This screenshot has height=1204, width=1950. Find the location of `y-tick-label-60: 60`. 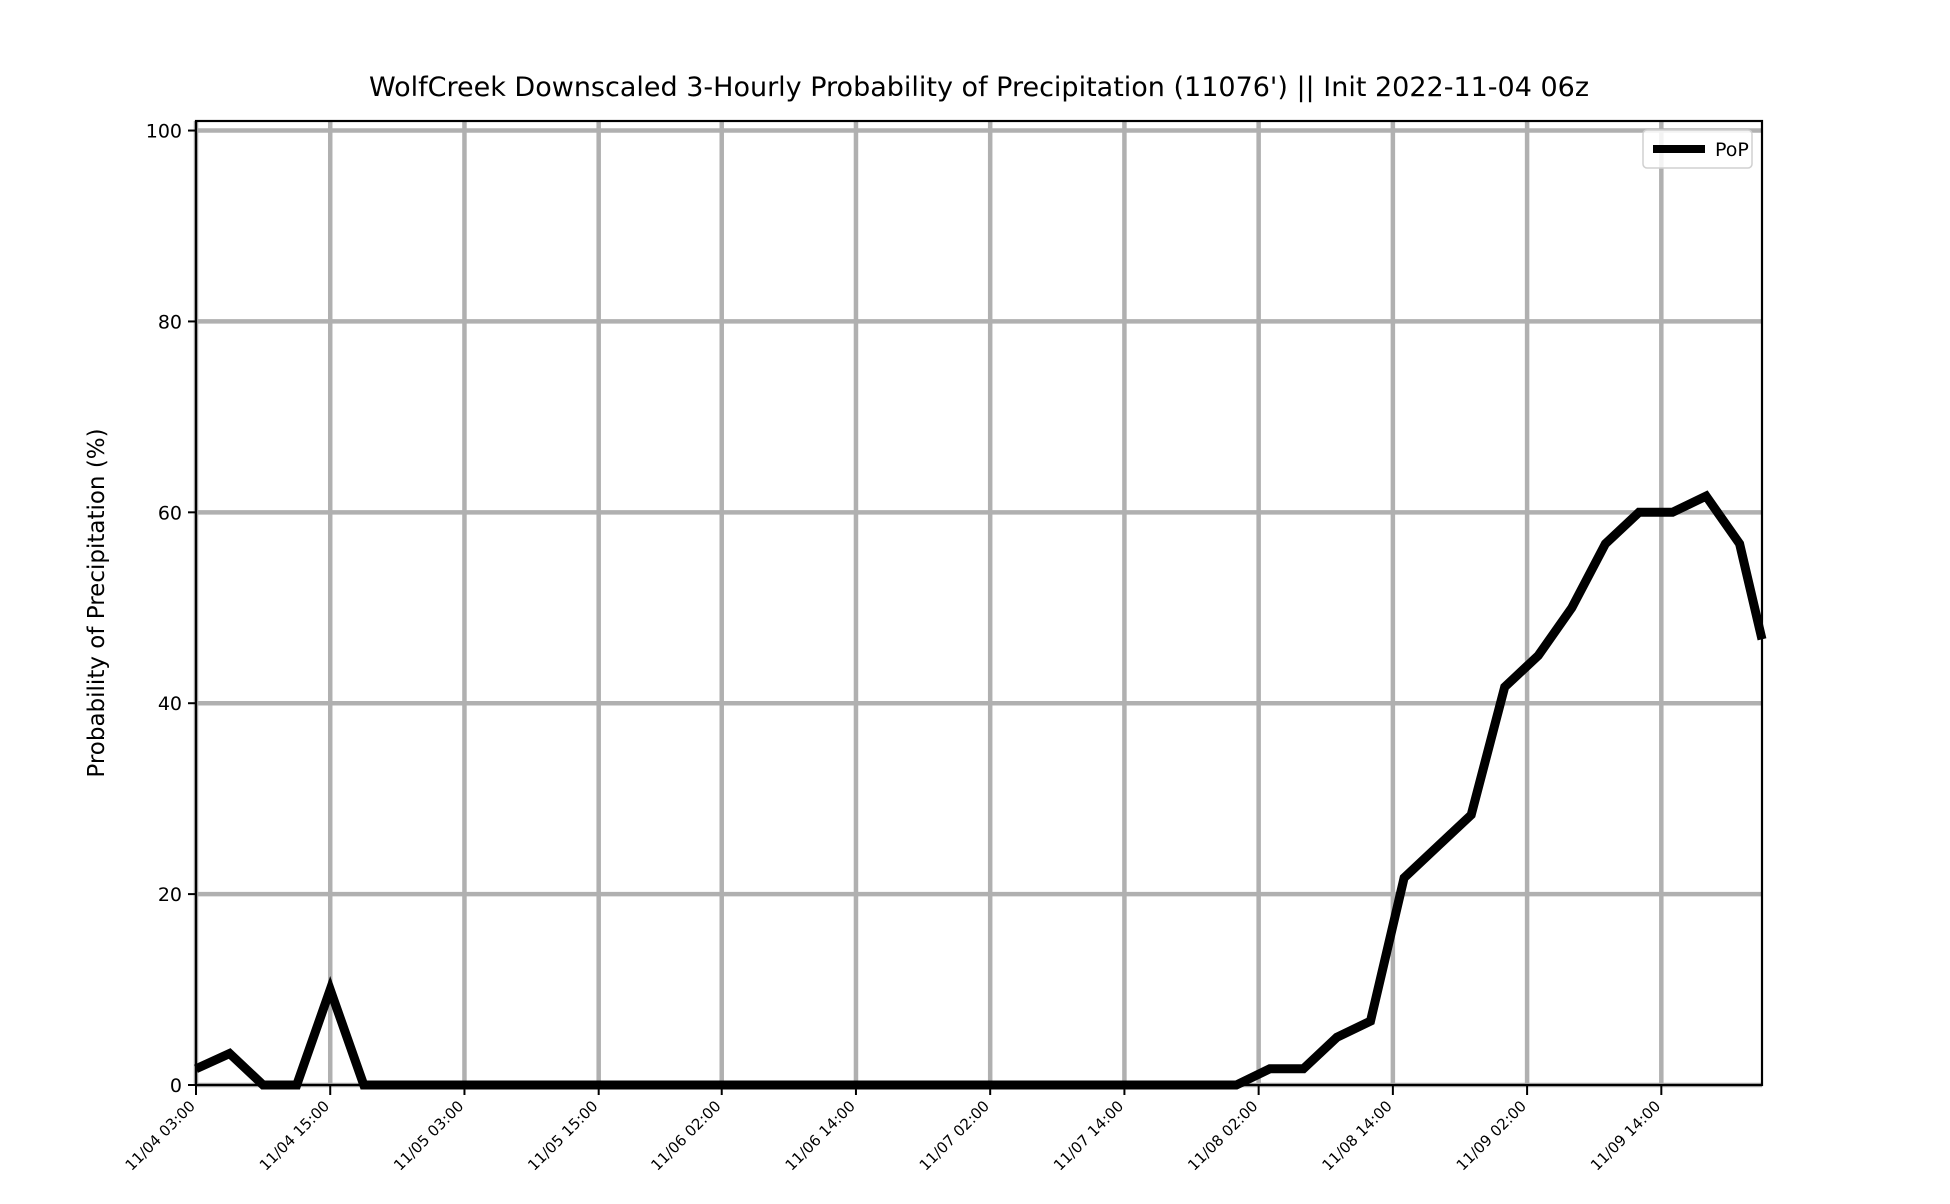

y-tick-label-60: 60 is located at coordinates (170, 513).